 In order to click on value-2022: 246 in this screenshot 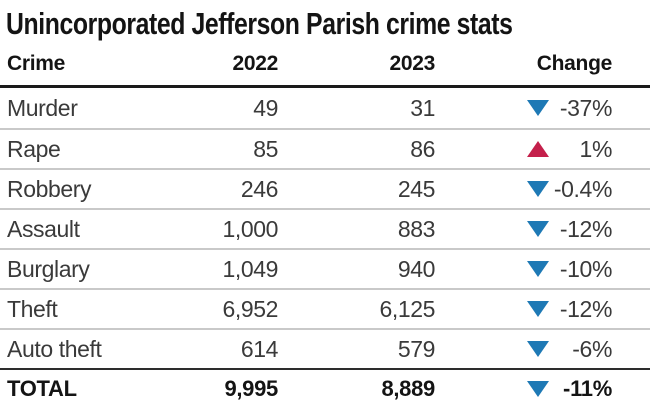, I will do `click(259, 188)`.